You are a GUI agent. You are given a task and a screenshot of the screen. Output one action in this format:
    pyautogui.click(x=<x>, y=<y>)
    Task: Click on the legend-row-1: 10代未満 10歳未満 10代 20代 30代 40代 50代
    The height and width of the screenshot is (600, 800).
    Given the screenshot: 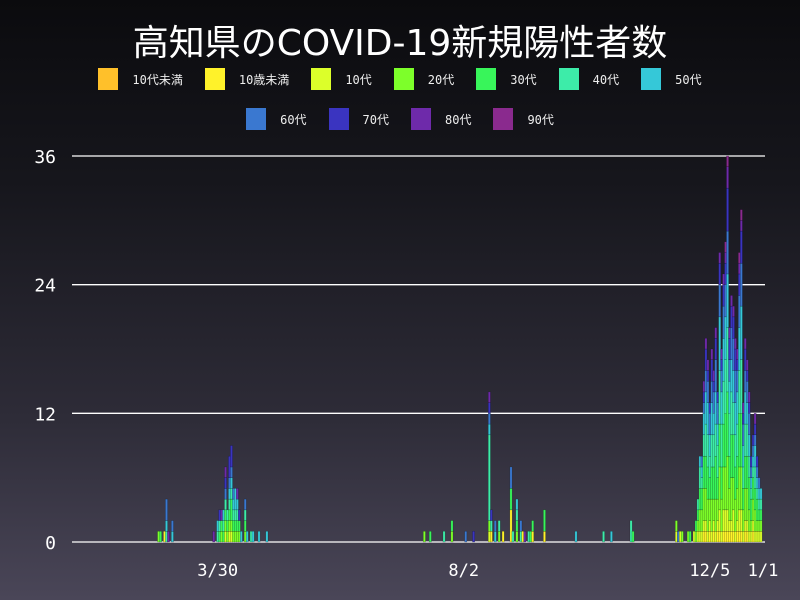 What is the action you would take?
    pyautogui.click(x=400, y=79)
    